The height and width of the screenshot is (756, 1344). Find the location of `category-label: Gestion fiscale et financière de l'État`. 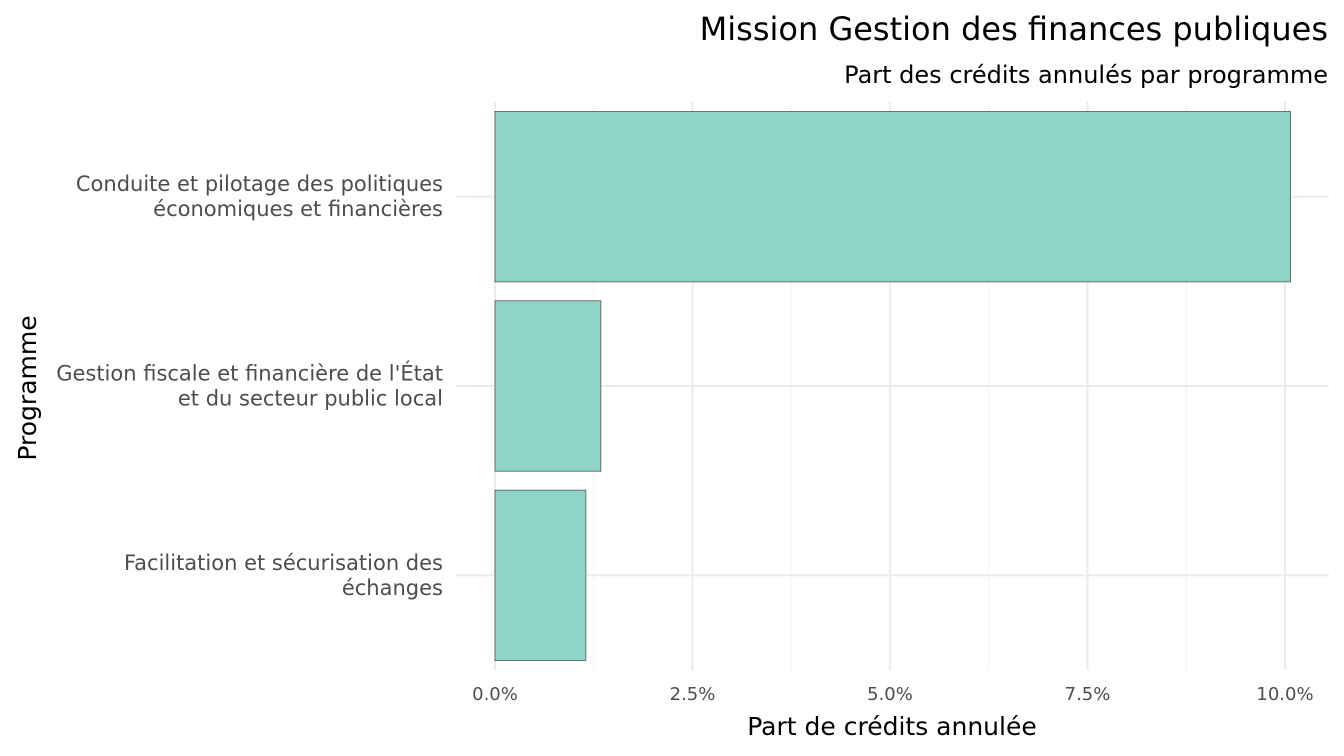

category-label: Gestion fiscale et financière de l'État is located at coordinates (249, 373).